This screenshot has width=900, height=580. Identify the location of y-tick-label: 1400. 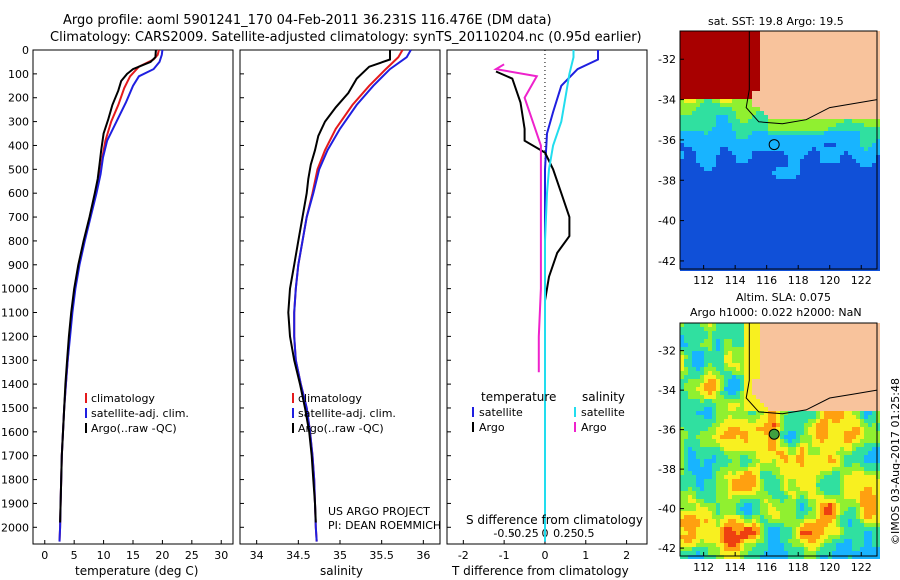
(15, 384).